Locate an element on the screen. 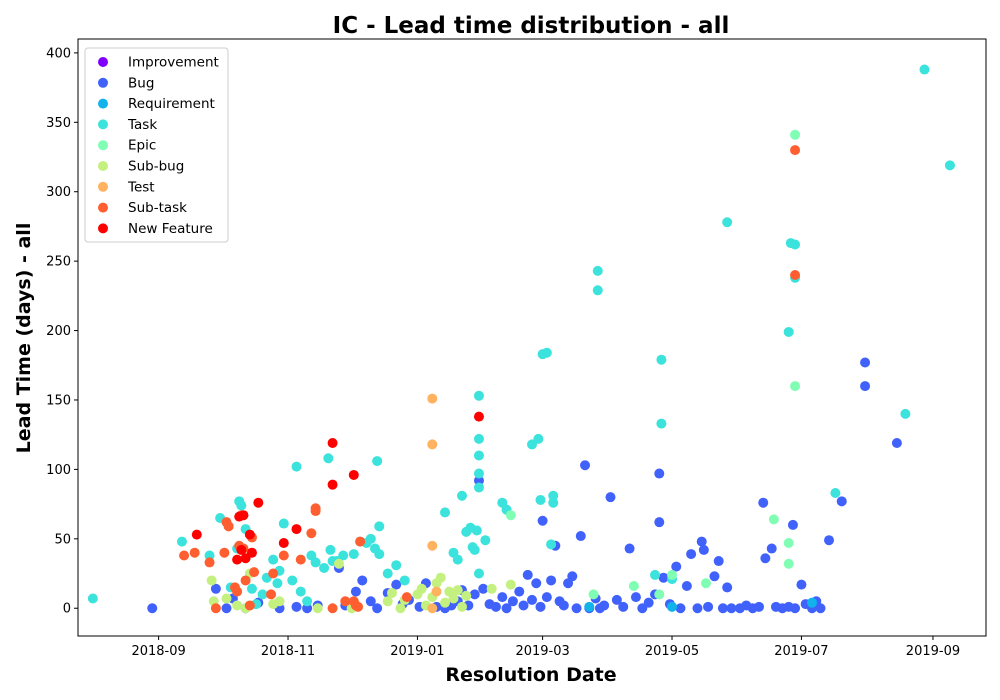  y-axis: 050100150200250300350400 is located at coordinates (62, 331).